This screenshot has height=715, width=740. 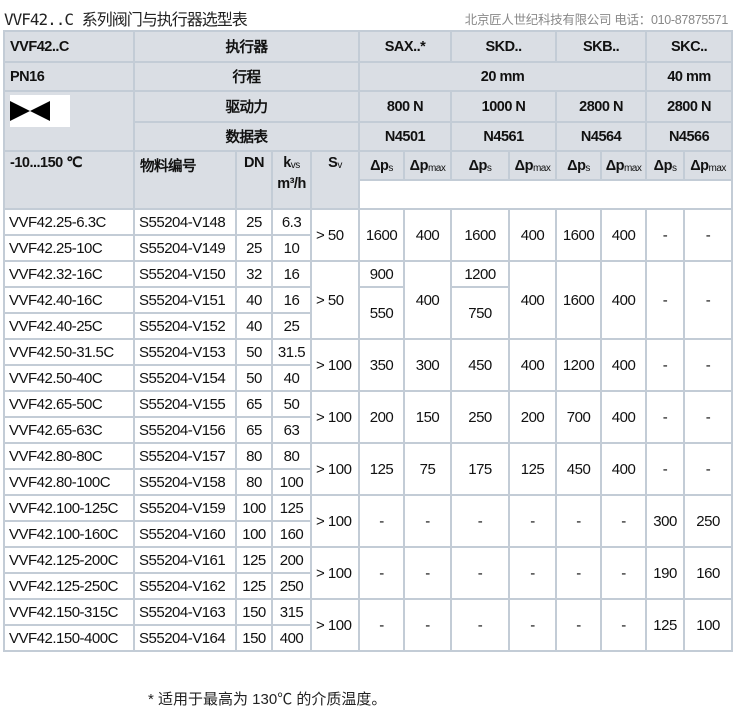 What do you see at coordinates (185, 352) in the screenshot?
I see `part-number-cell: S55204-V153` at bounding box center [185, 352].